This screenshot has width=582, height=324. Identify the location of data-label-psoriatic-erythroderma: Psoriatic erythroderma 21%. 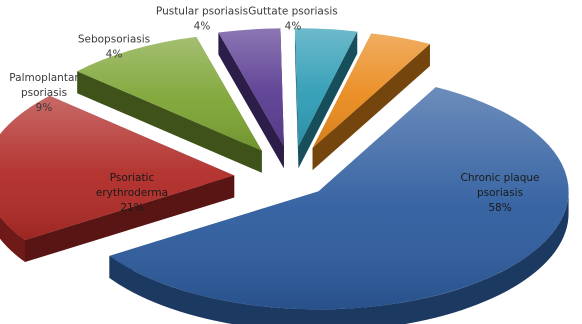
(132, 193).